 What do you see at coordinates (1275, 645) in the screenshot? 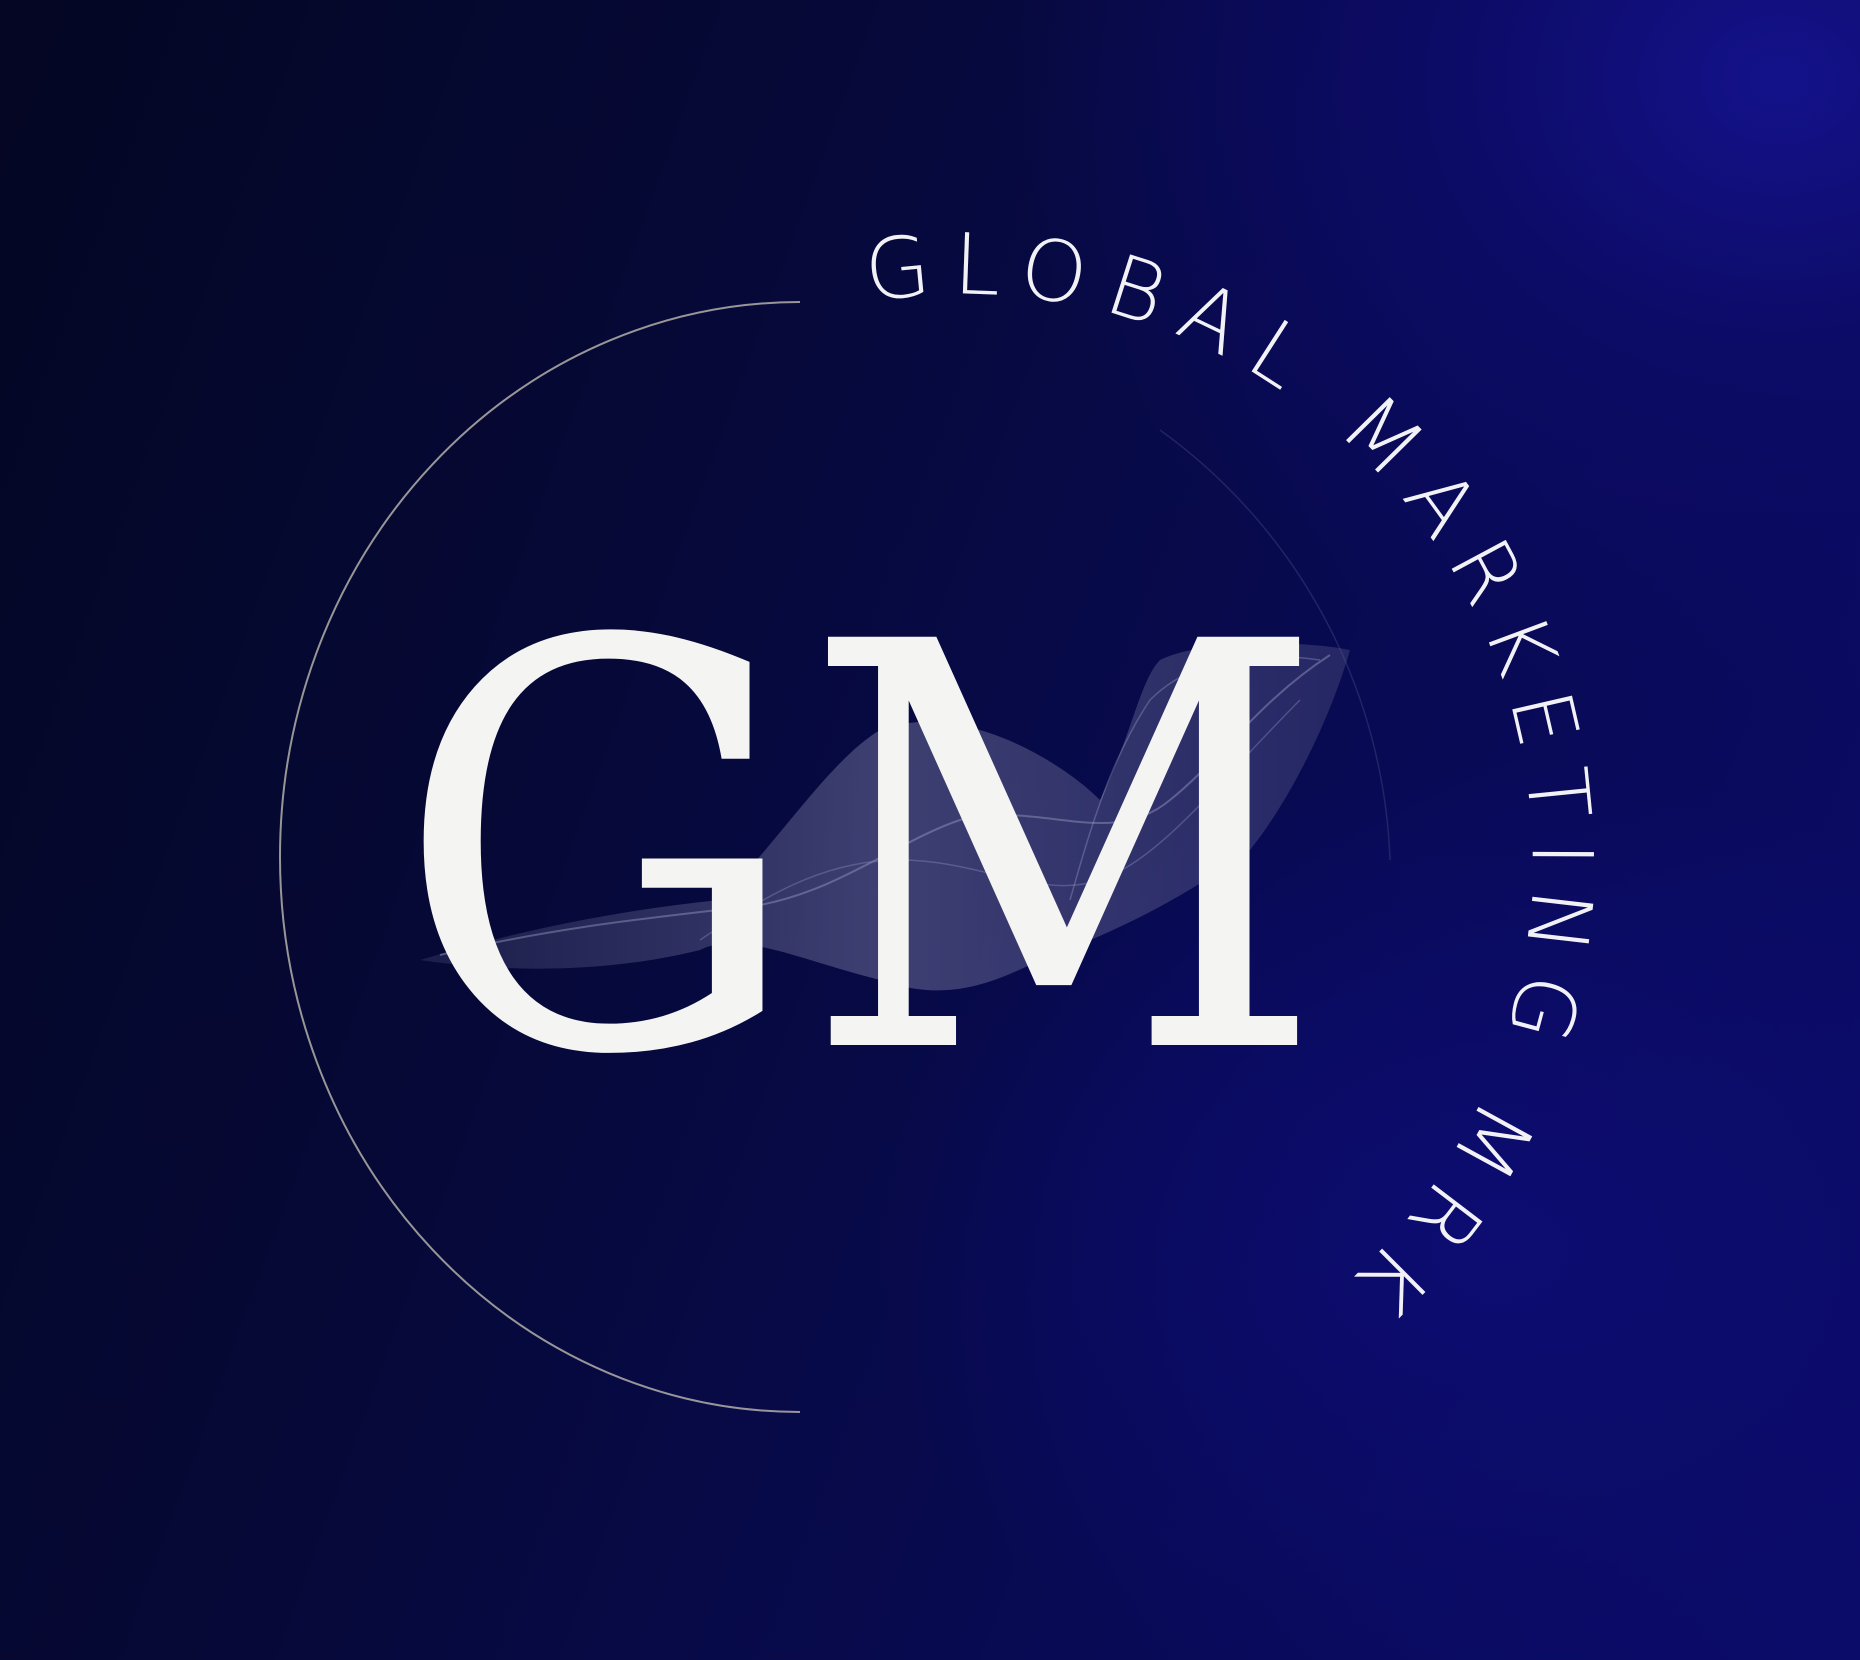
I see `logo-ring-inner` at bounding box center [1275, 645].